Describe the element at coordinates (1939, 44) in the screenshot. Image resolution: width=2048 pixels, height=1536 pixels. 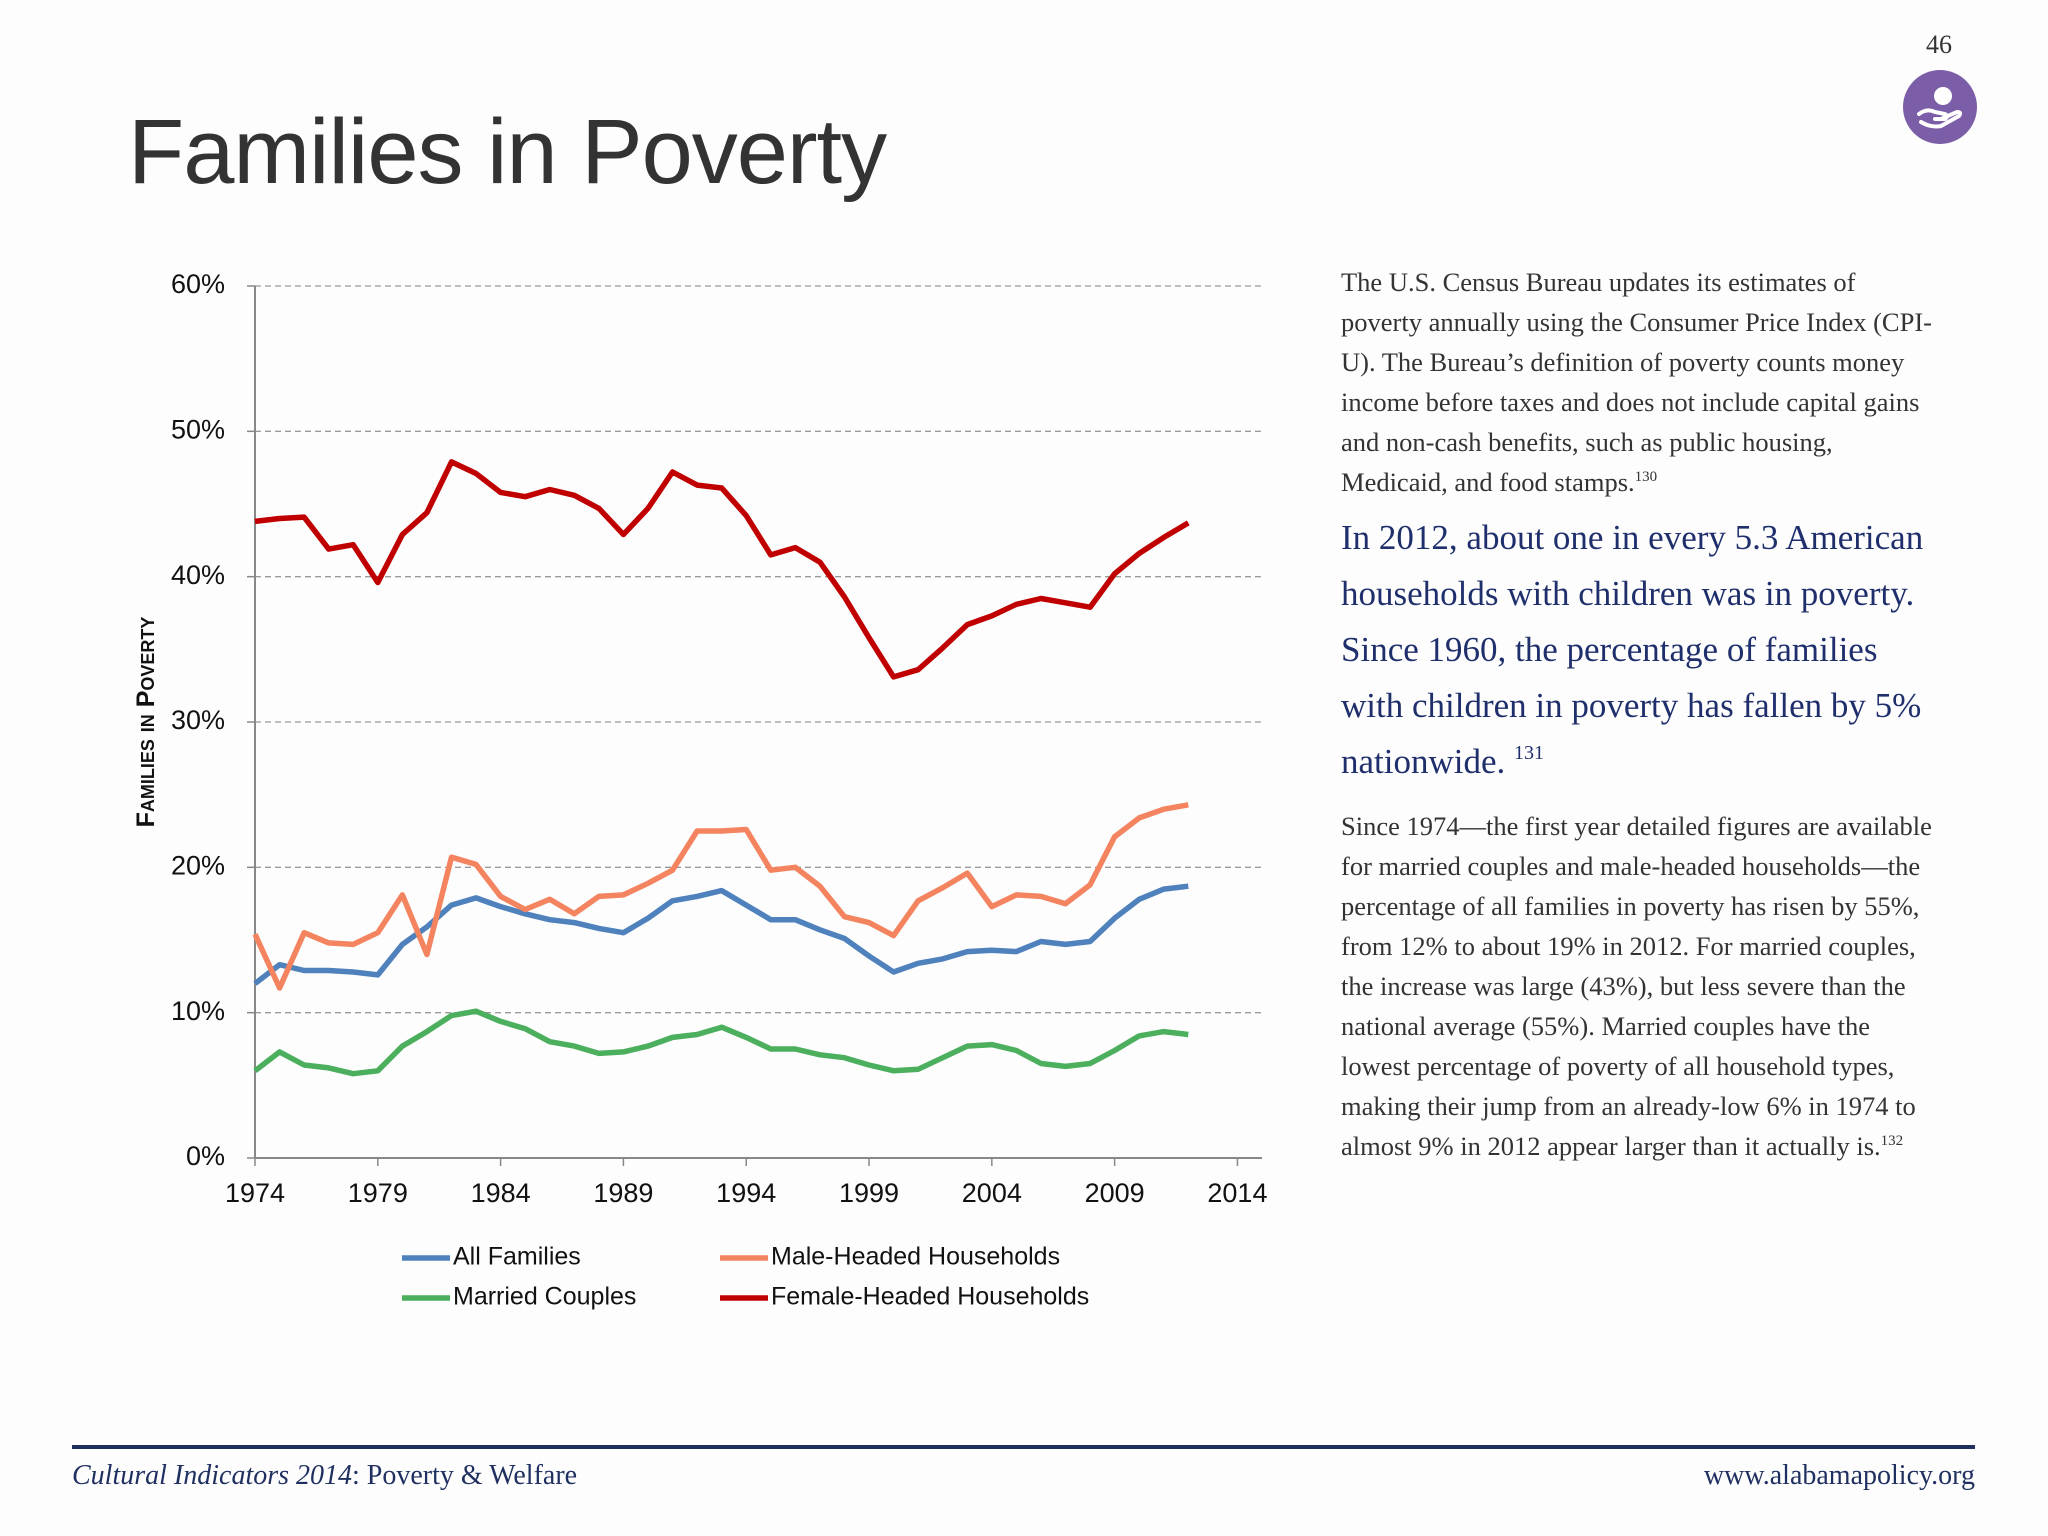
I see `page-number: 46` at that location.